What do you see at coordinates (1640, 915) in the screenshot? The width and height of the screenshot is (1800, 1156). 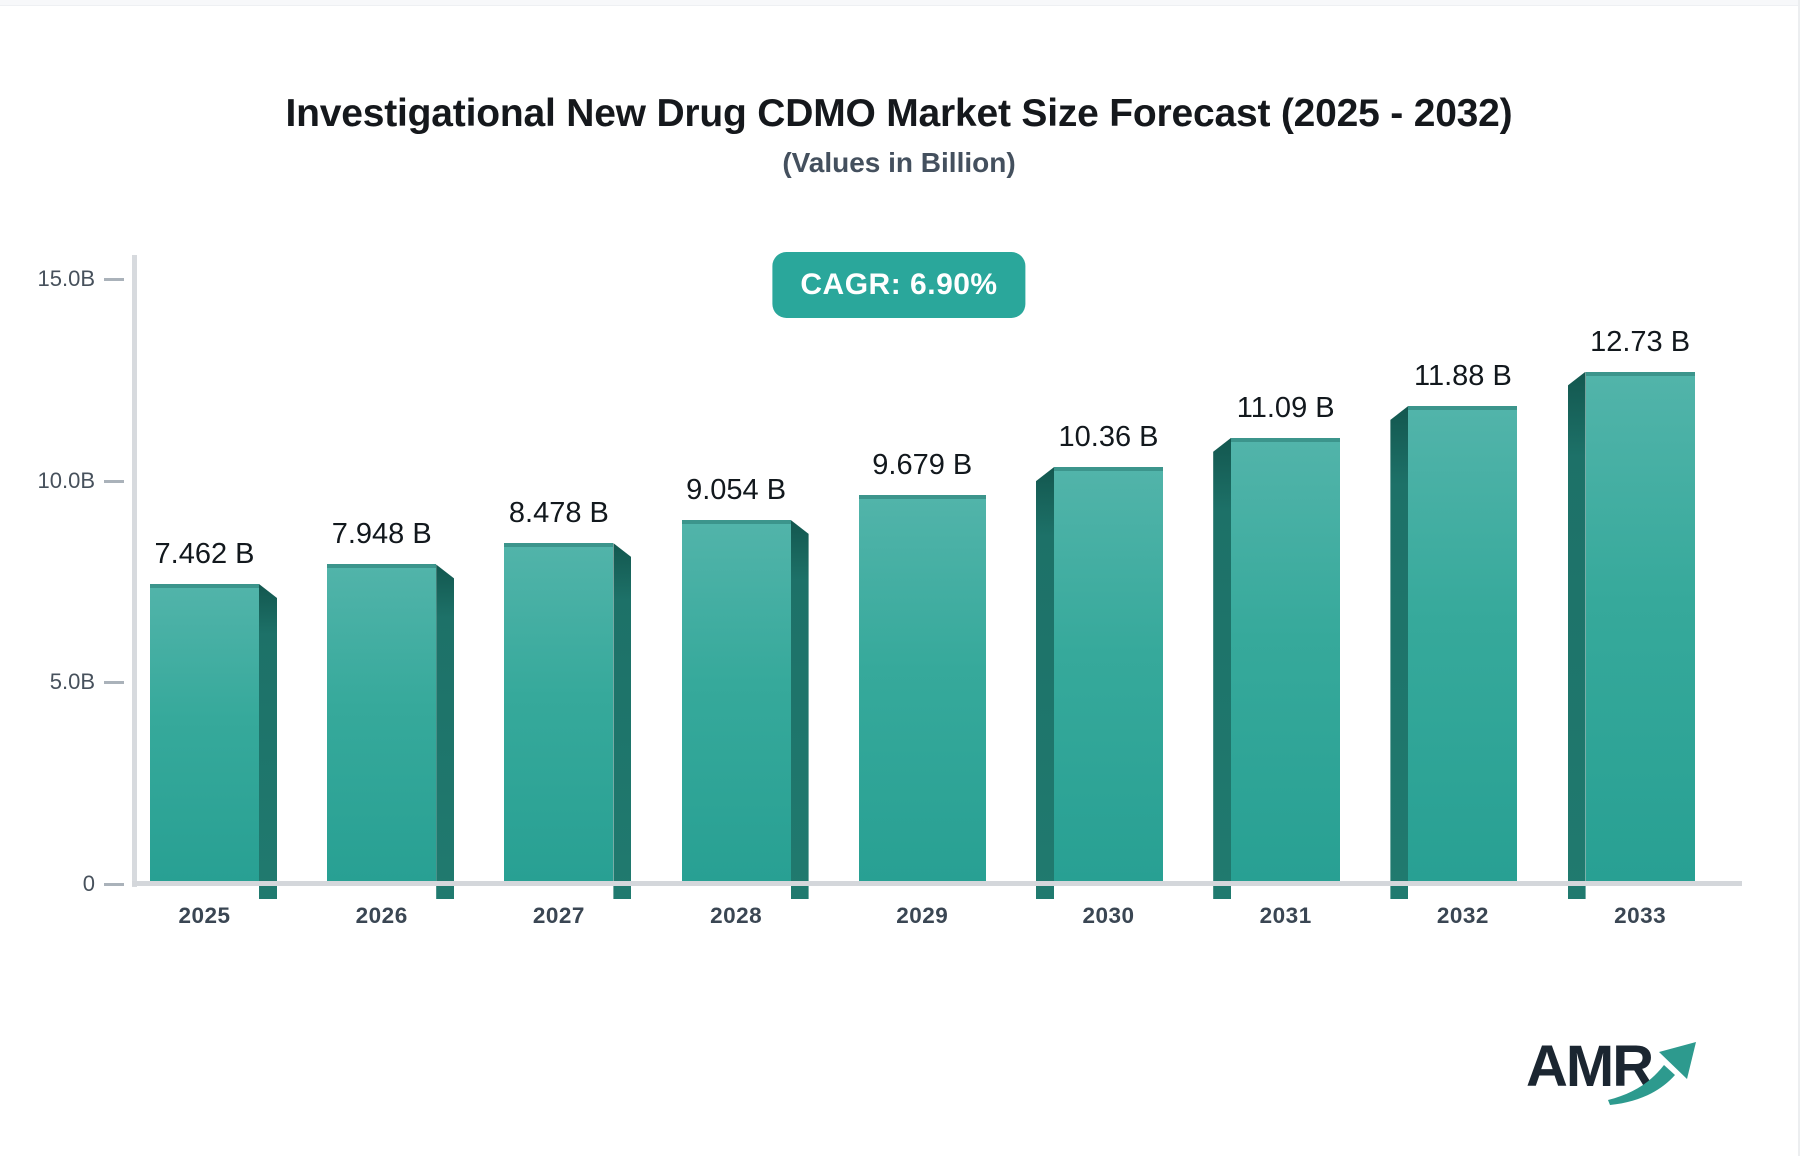 I see `x-axis-year-label: 2033` at bounding box center [1640, 915].